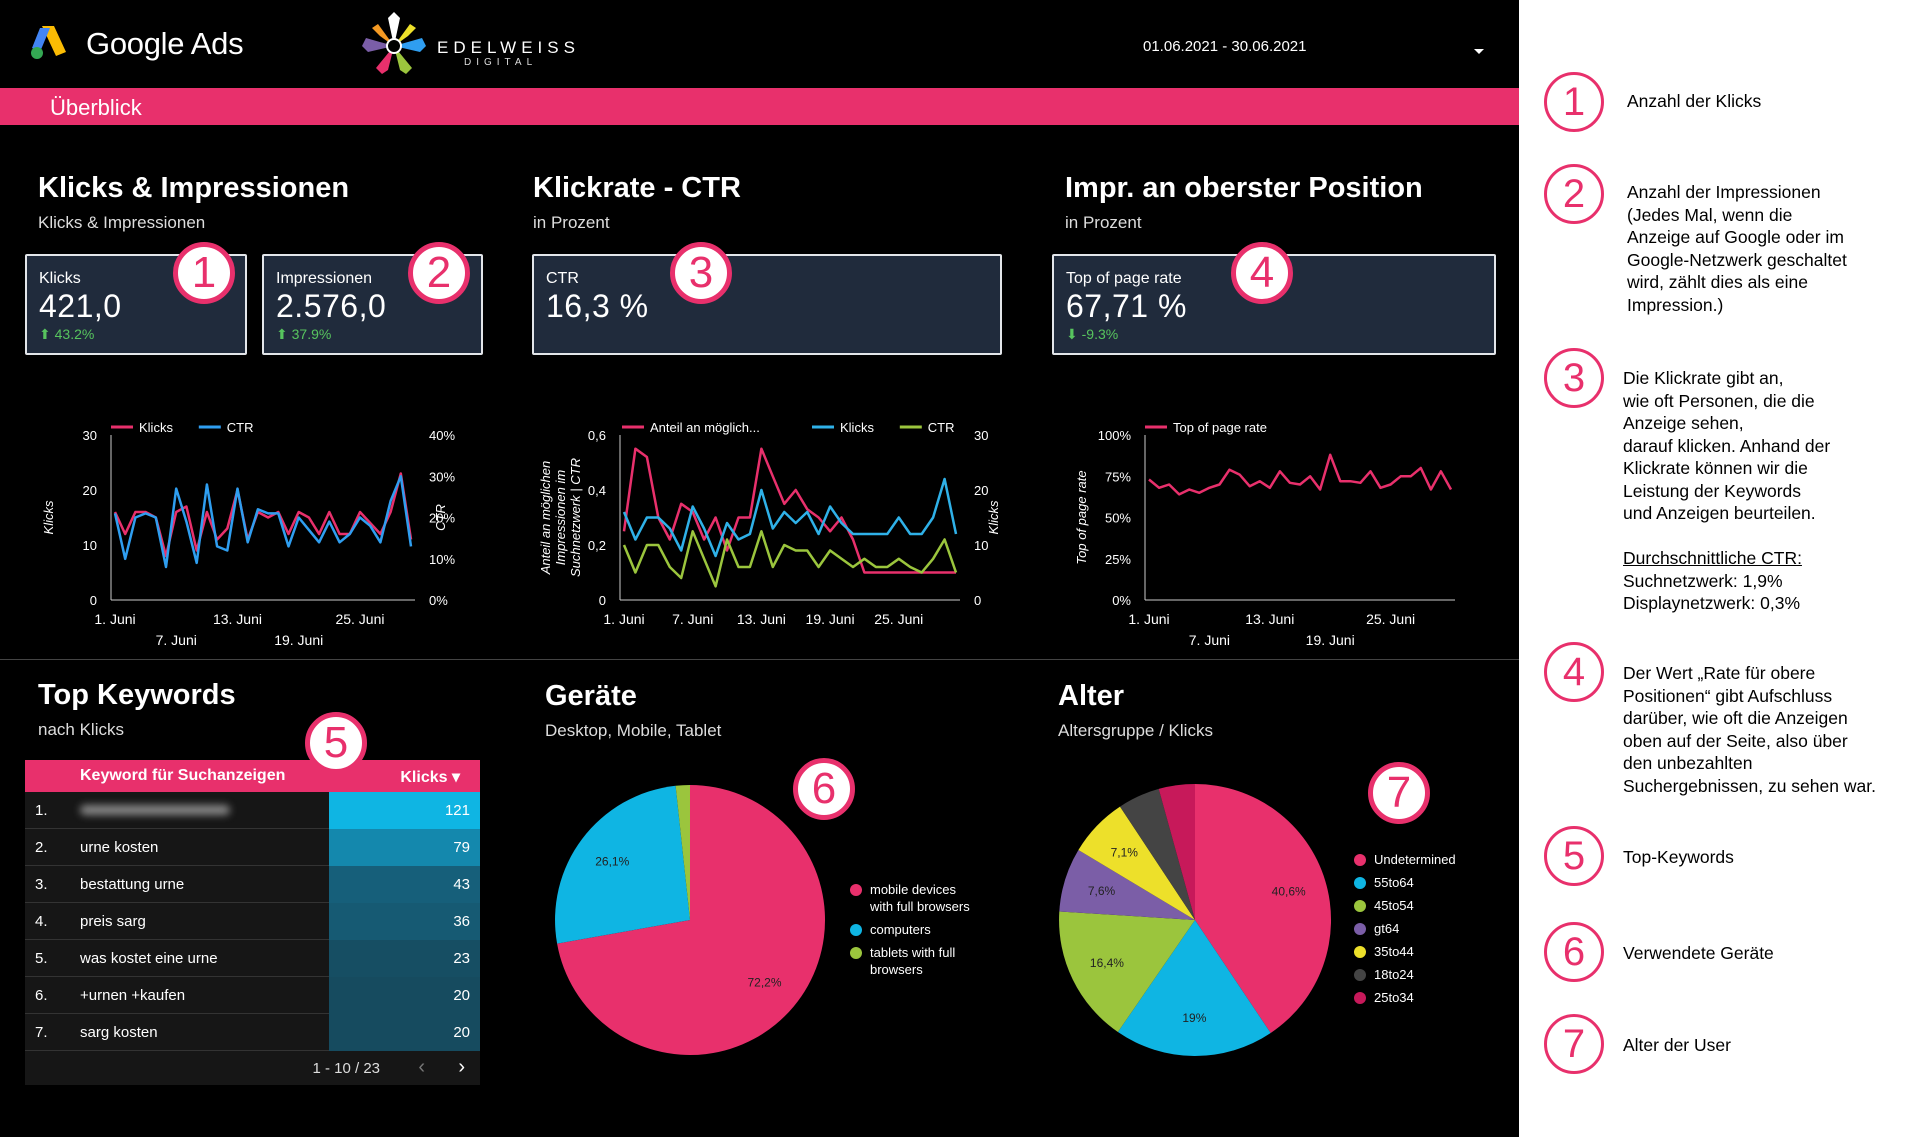 This screenshot has width=1920, height=1137. What do you see at coordinates (421, 1067) in the screenshot?
I see `prev-page-button: ‹` at bounding box center [421, 1067].